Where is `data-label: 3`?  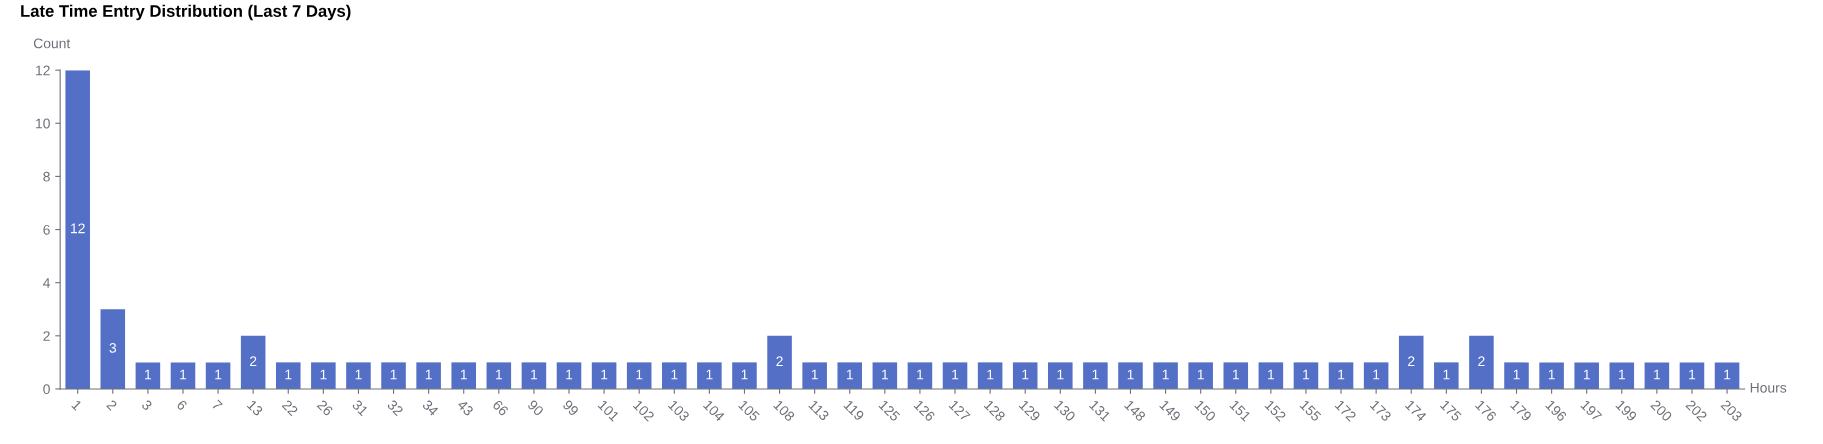 data-label: 3 is located at coordinates (113, 347).